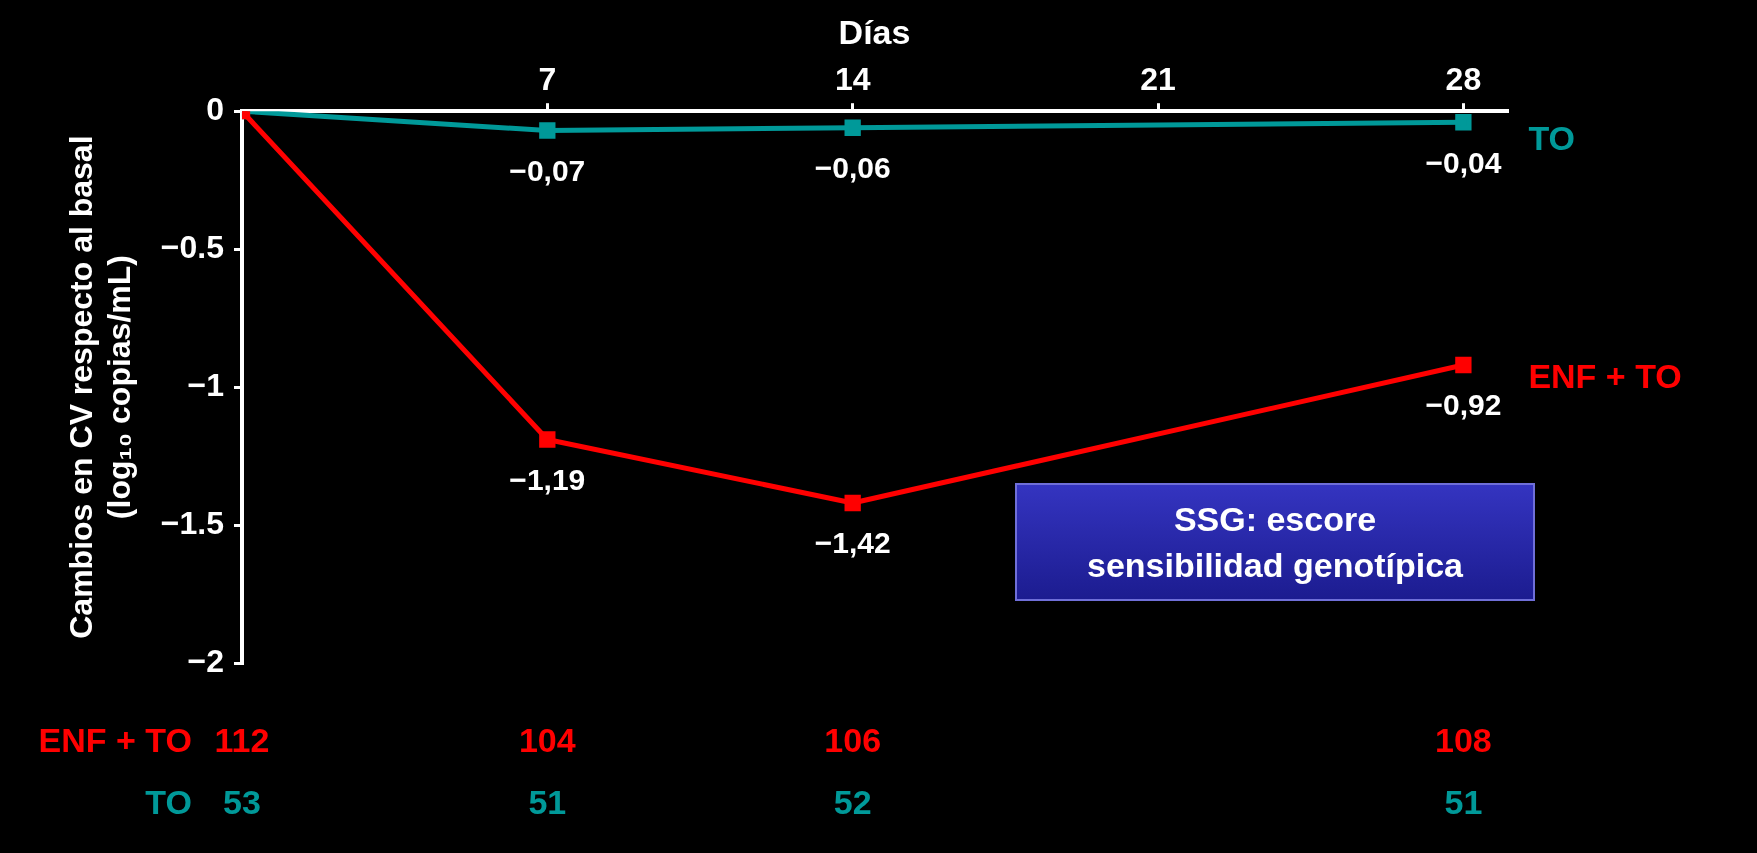  Describe the element at coordinates (1463, 78) in the screenshot. I see `x-tick-label: 28` at that location.